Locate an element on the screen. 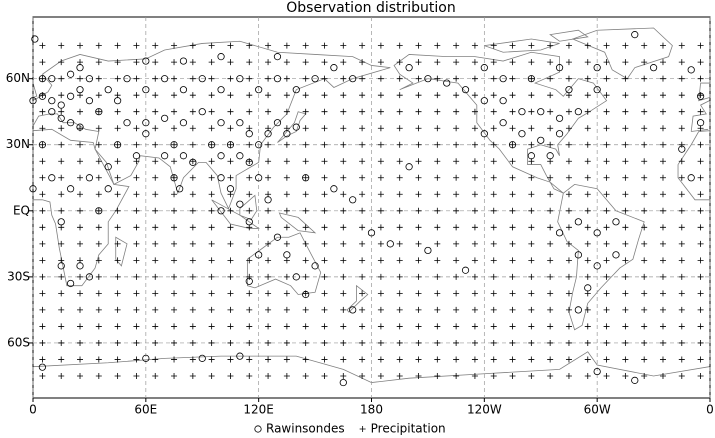 Image resolution: width=715 pixels, height=438 pixels. y-tick-label: EQ is located at coordinates (21, 210).